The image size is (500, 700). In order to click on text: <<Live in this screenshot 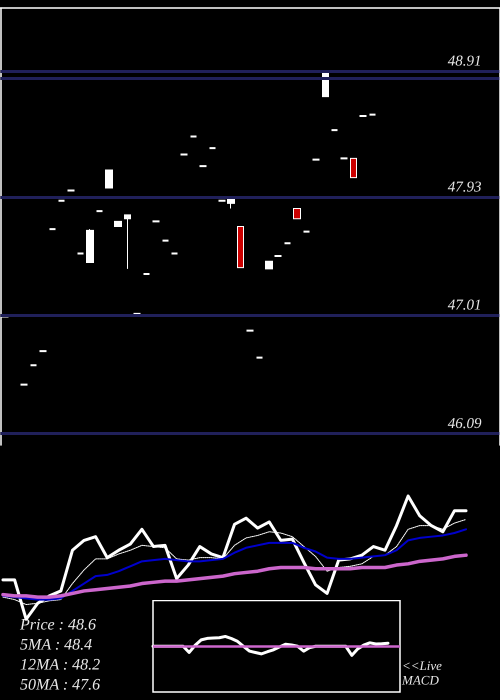, I will do `click(422, 665)`.